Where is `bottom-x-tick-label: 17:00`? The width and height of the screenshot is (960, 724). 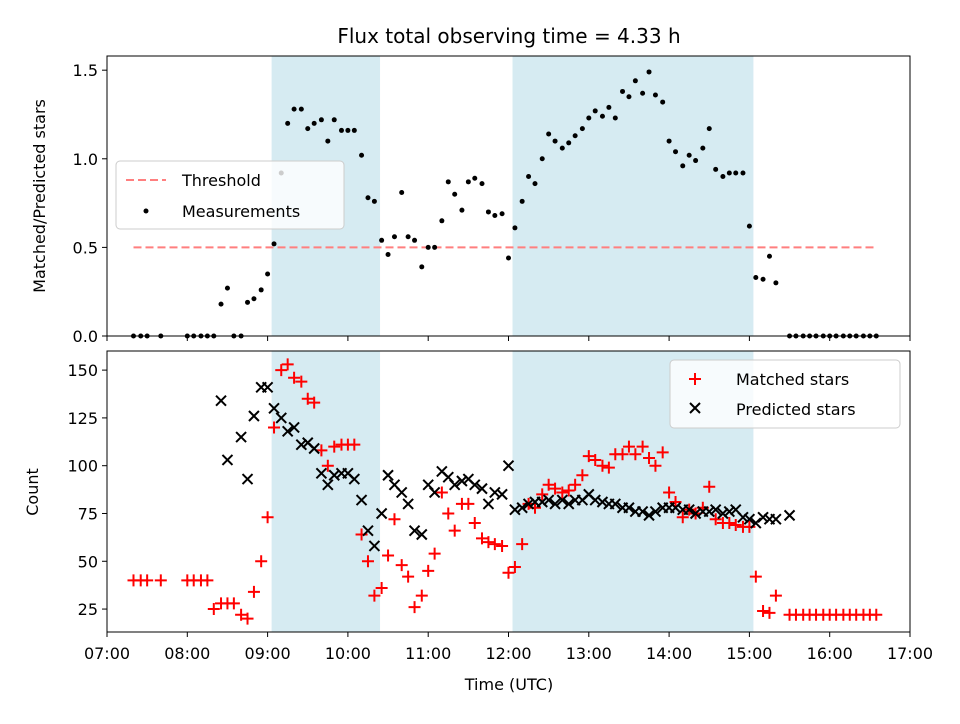 bottom-x-tick-label: 17:00 is located at coordinates (910, 653).